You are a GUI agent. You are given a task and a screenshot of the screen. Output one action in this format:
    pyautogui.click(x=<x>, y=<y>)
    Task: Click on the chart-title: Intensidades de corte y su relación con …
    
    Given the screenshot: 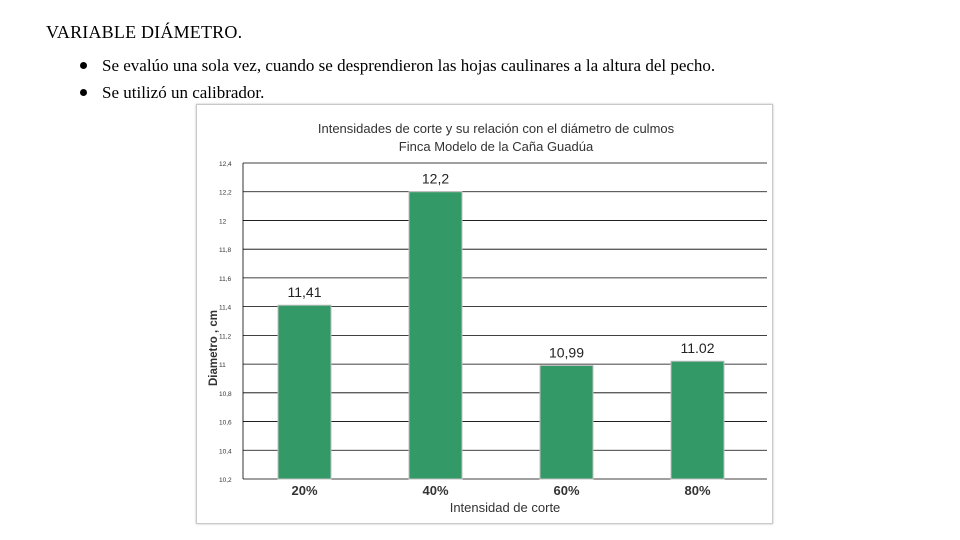 What is the action you would take?
    pyautogui.click(x=496, y=128)
    